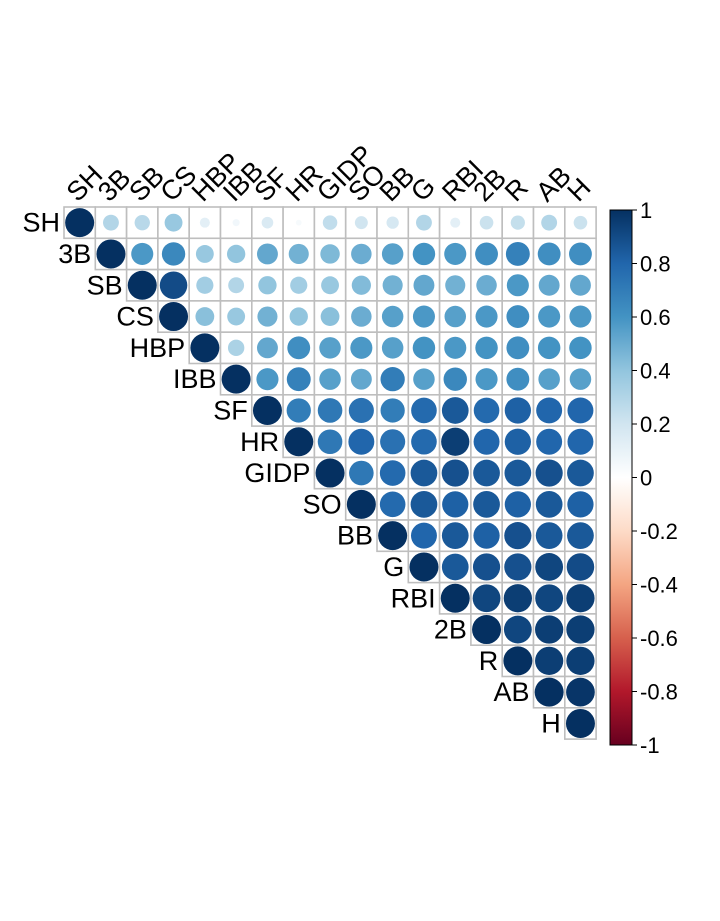 This screenshot has width=720, height=921. What do you see at coordinates (236, 285) in the screenshot?
I see `corr-circle-SB-IBB` at bounding box center [236, 285].